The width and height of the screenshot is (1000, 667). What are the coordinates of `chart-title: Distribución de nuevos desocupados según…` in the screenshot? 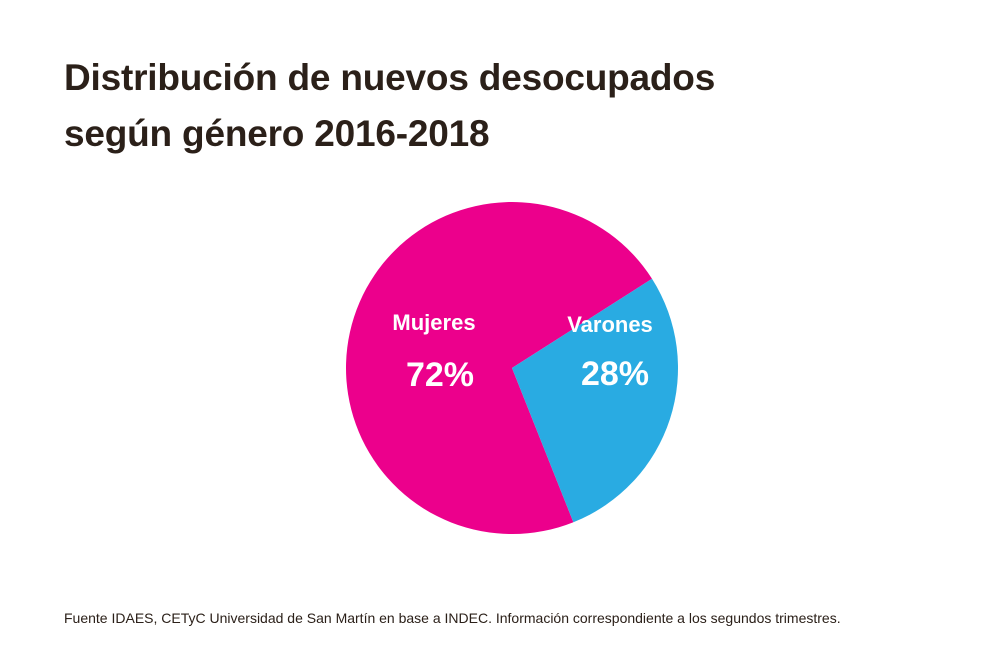 It's located at (464, 106).